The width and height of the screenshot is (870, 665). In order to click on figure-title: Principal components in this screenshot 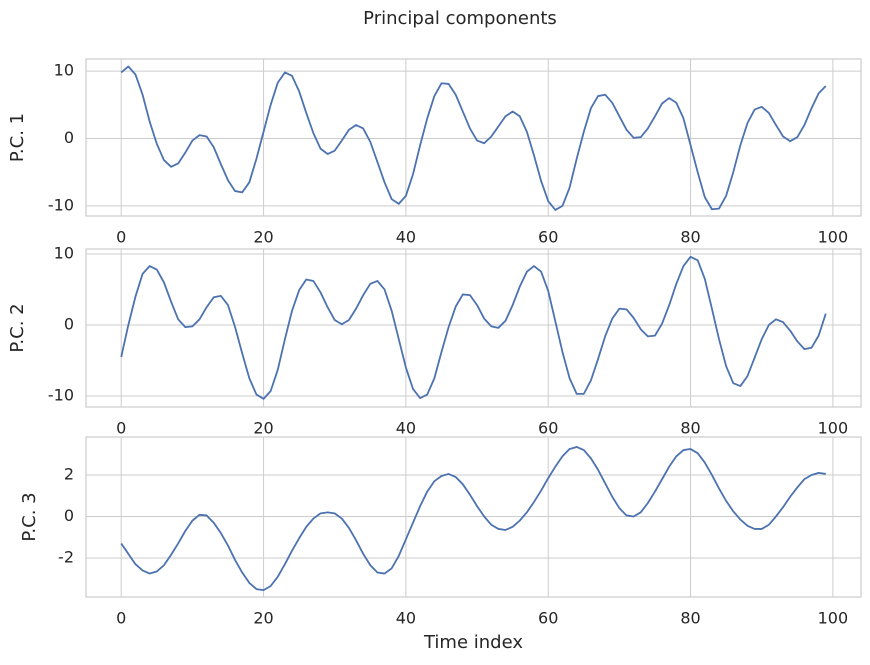, I will do `click(460, 18)`.